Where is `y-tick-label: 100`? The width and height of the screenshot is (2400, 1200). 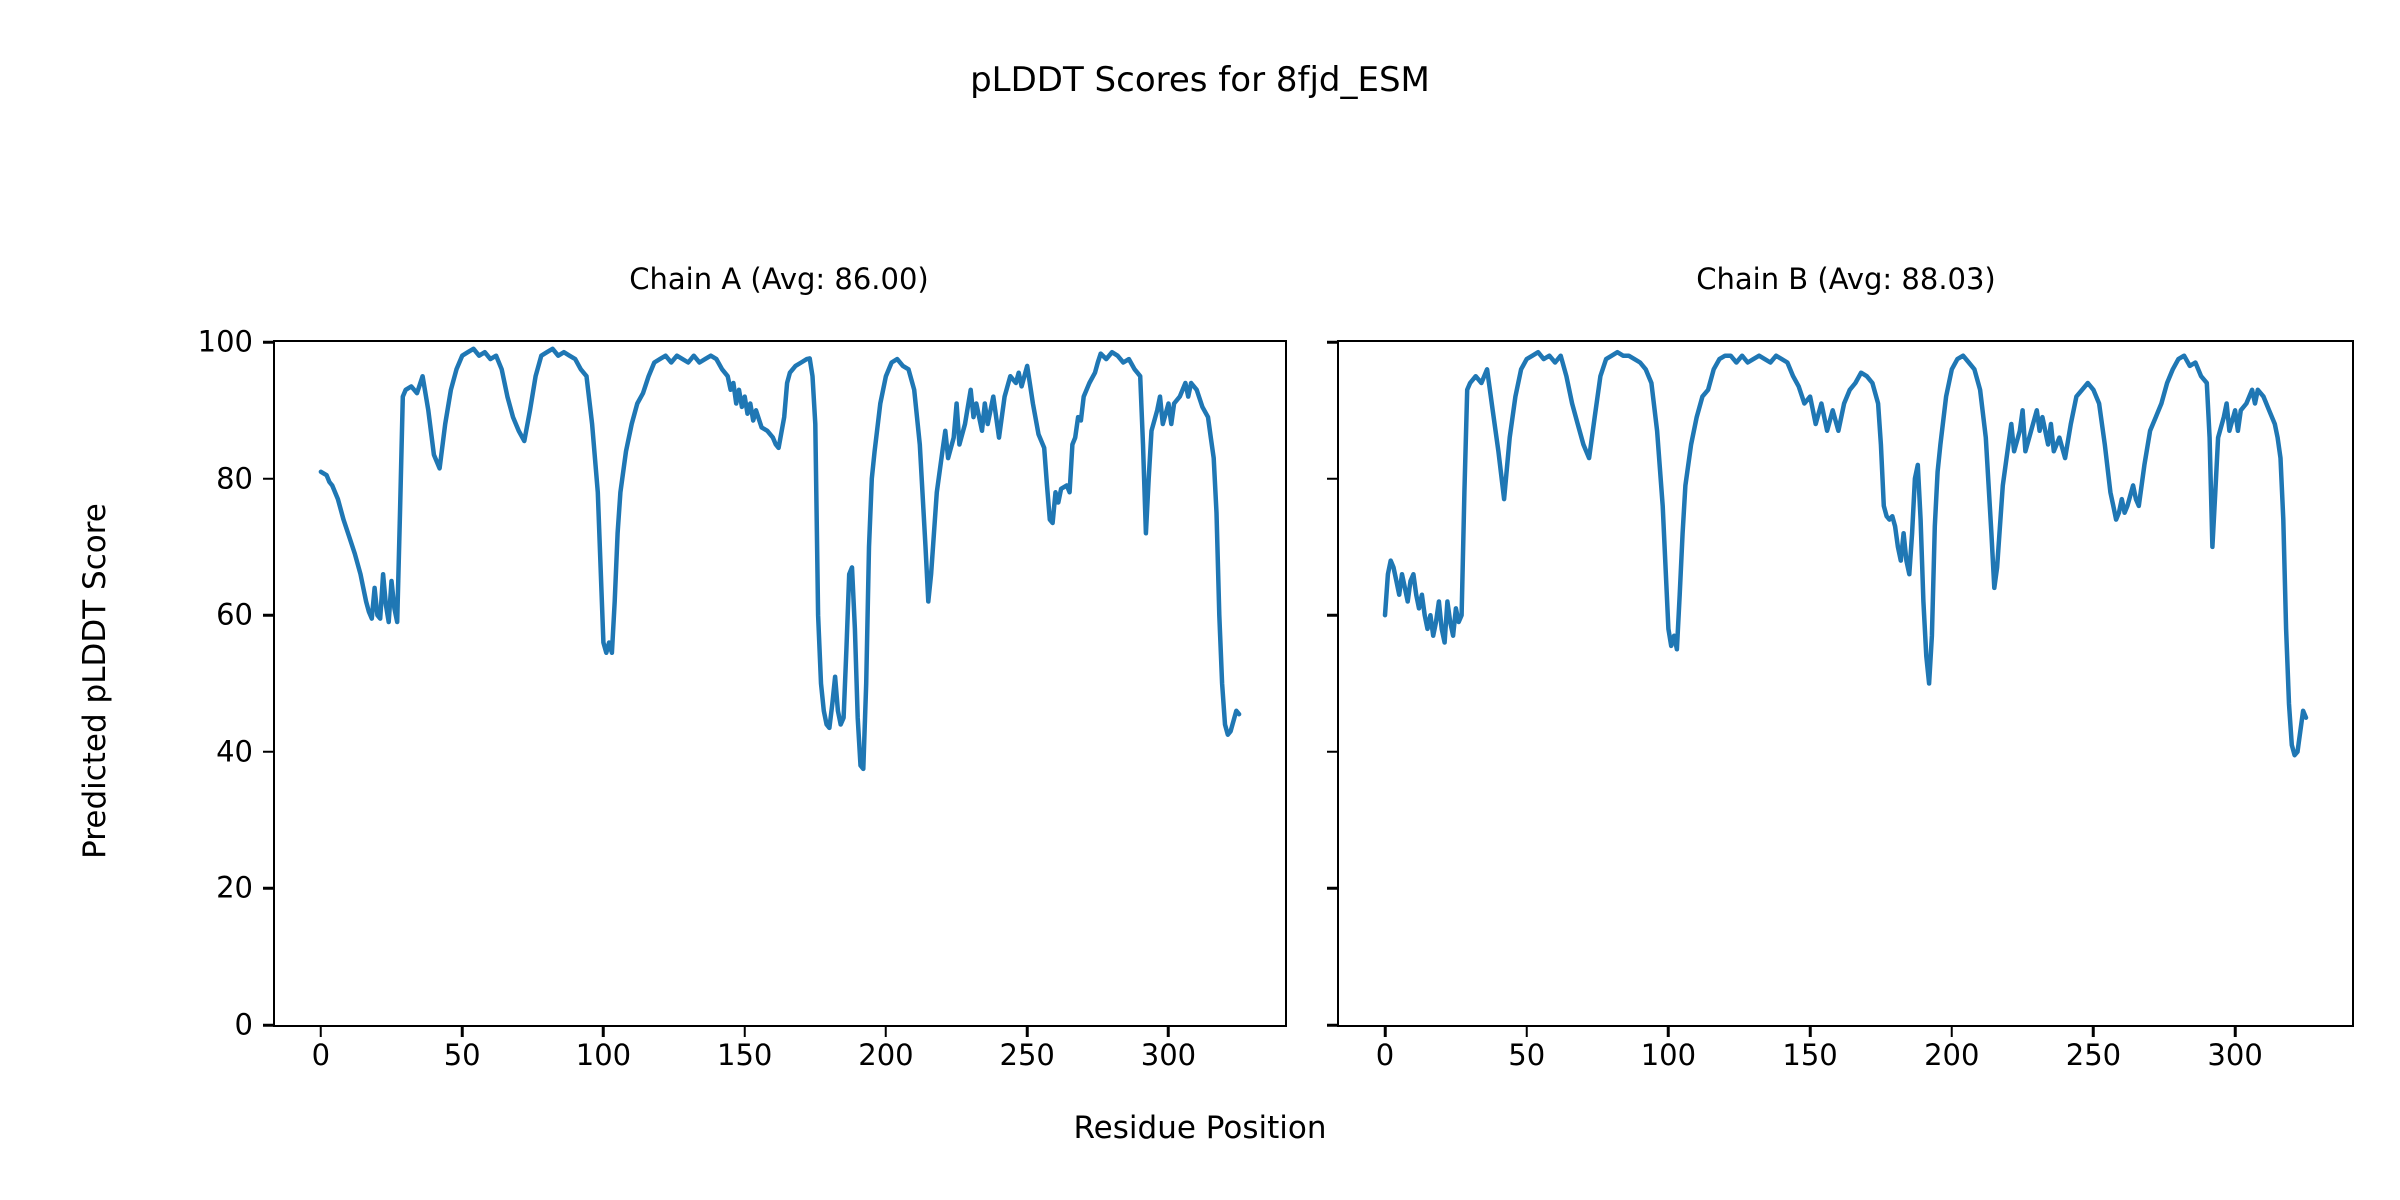
y-tick-label: 100 is located at coordinates (225, 341).